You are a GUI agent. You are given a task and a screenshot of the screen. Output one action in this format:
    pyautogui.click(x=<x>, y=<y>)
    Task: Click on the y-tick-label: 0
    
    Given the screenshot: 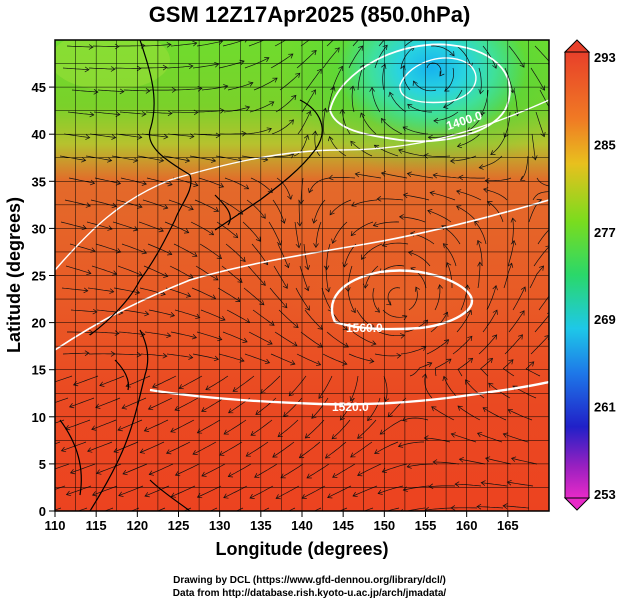 What is the action you would take?
    pyautogui.click(x=42, y=511)
    